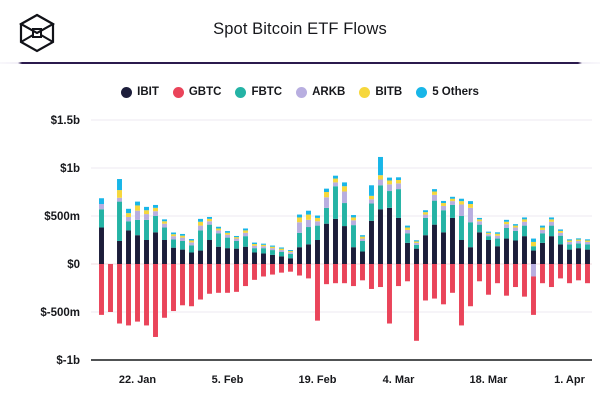 Image resolution: width=600 pixels, height=401 pixels. I want to click on legend-item-ibit: IBIT, so click(140, 92).